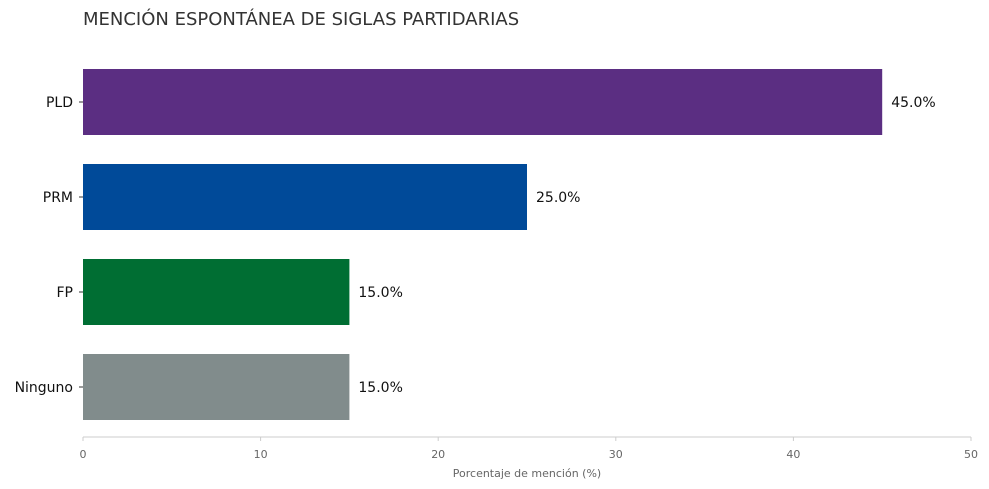 Image resolution: width=989 pixels, height=489 pixels. What do you see at coordinates (83, 454) in the screenshot?
I see `x-tick-label-0: 0` at bounding box center [83, 454].